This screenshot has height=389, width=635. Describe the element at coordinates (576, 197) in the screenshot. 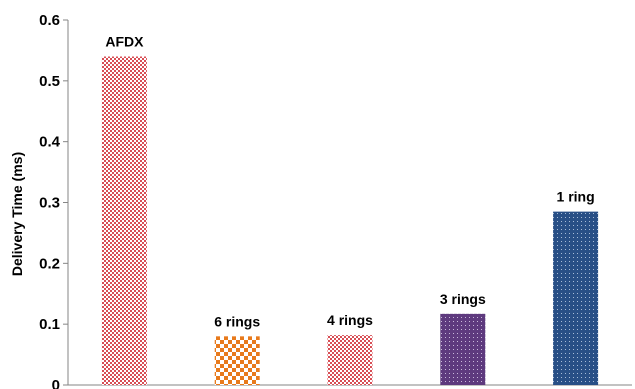

I see `bar-label-1-ring: 1 ring` at that location.